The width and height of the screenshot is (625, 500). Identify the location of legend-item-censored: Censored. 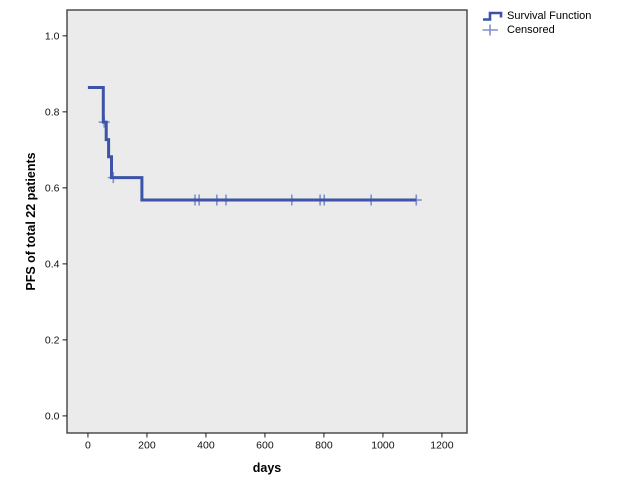
(536, 30).